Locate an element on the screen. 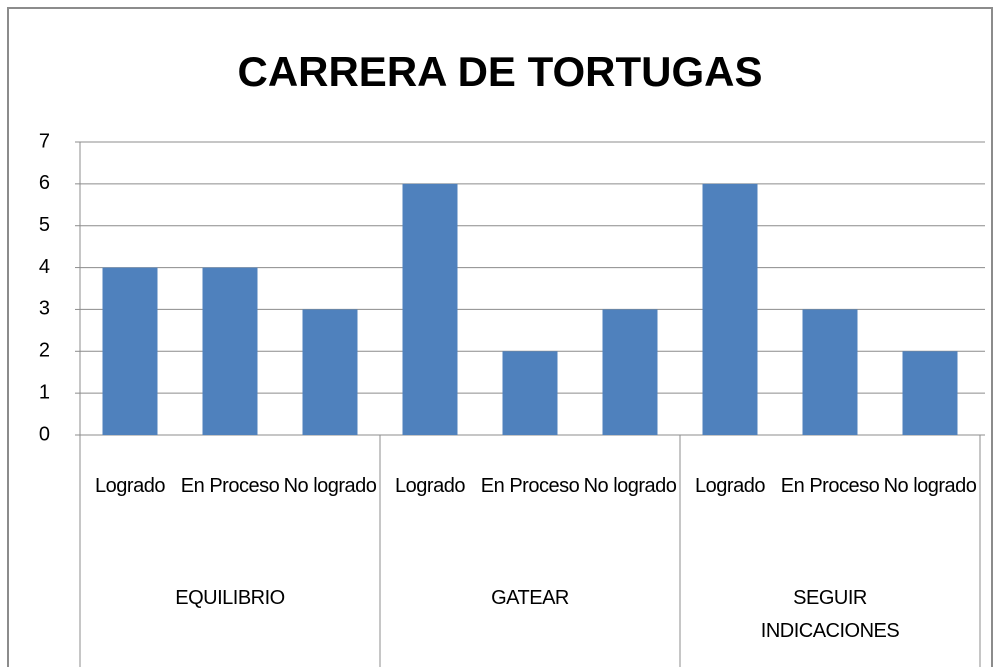 This screenshot has height=667, width=1000. y-tick-label: 3 is located at coordinates (44, 309).